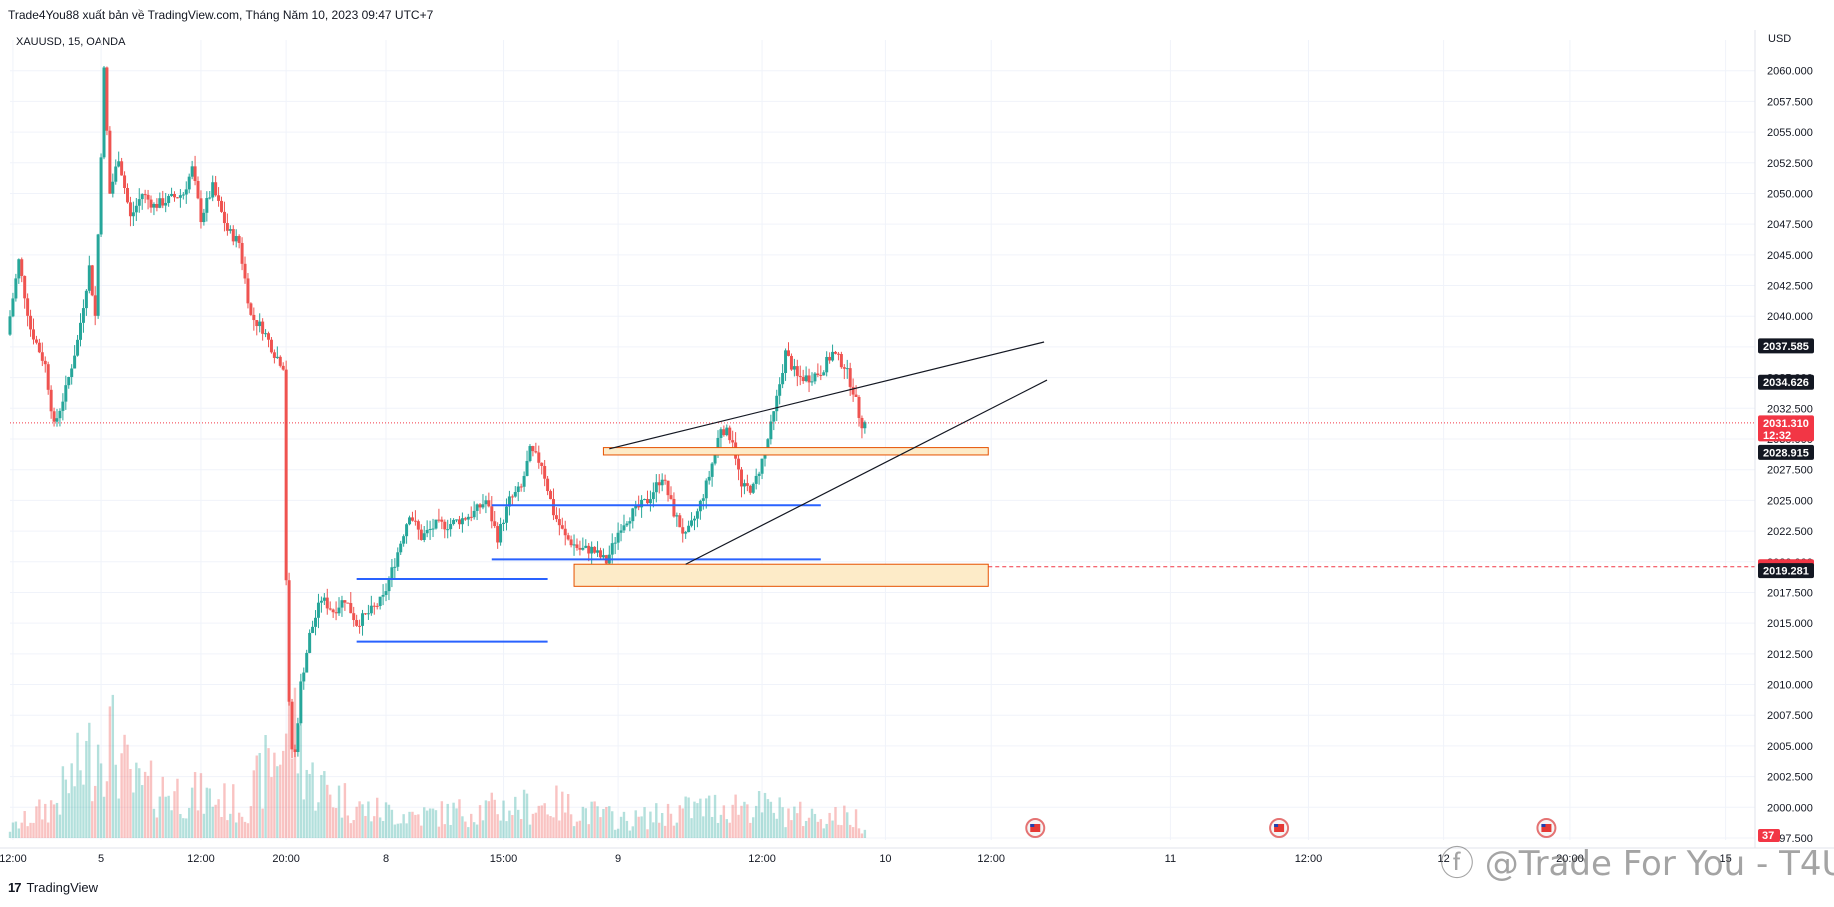 The height and width of the screenshot is (907, 1834). I want to click on price-tick-label: 2000.000, so click(1790, 808).